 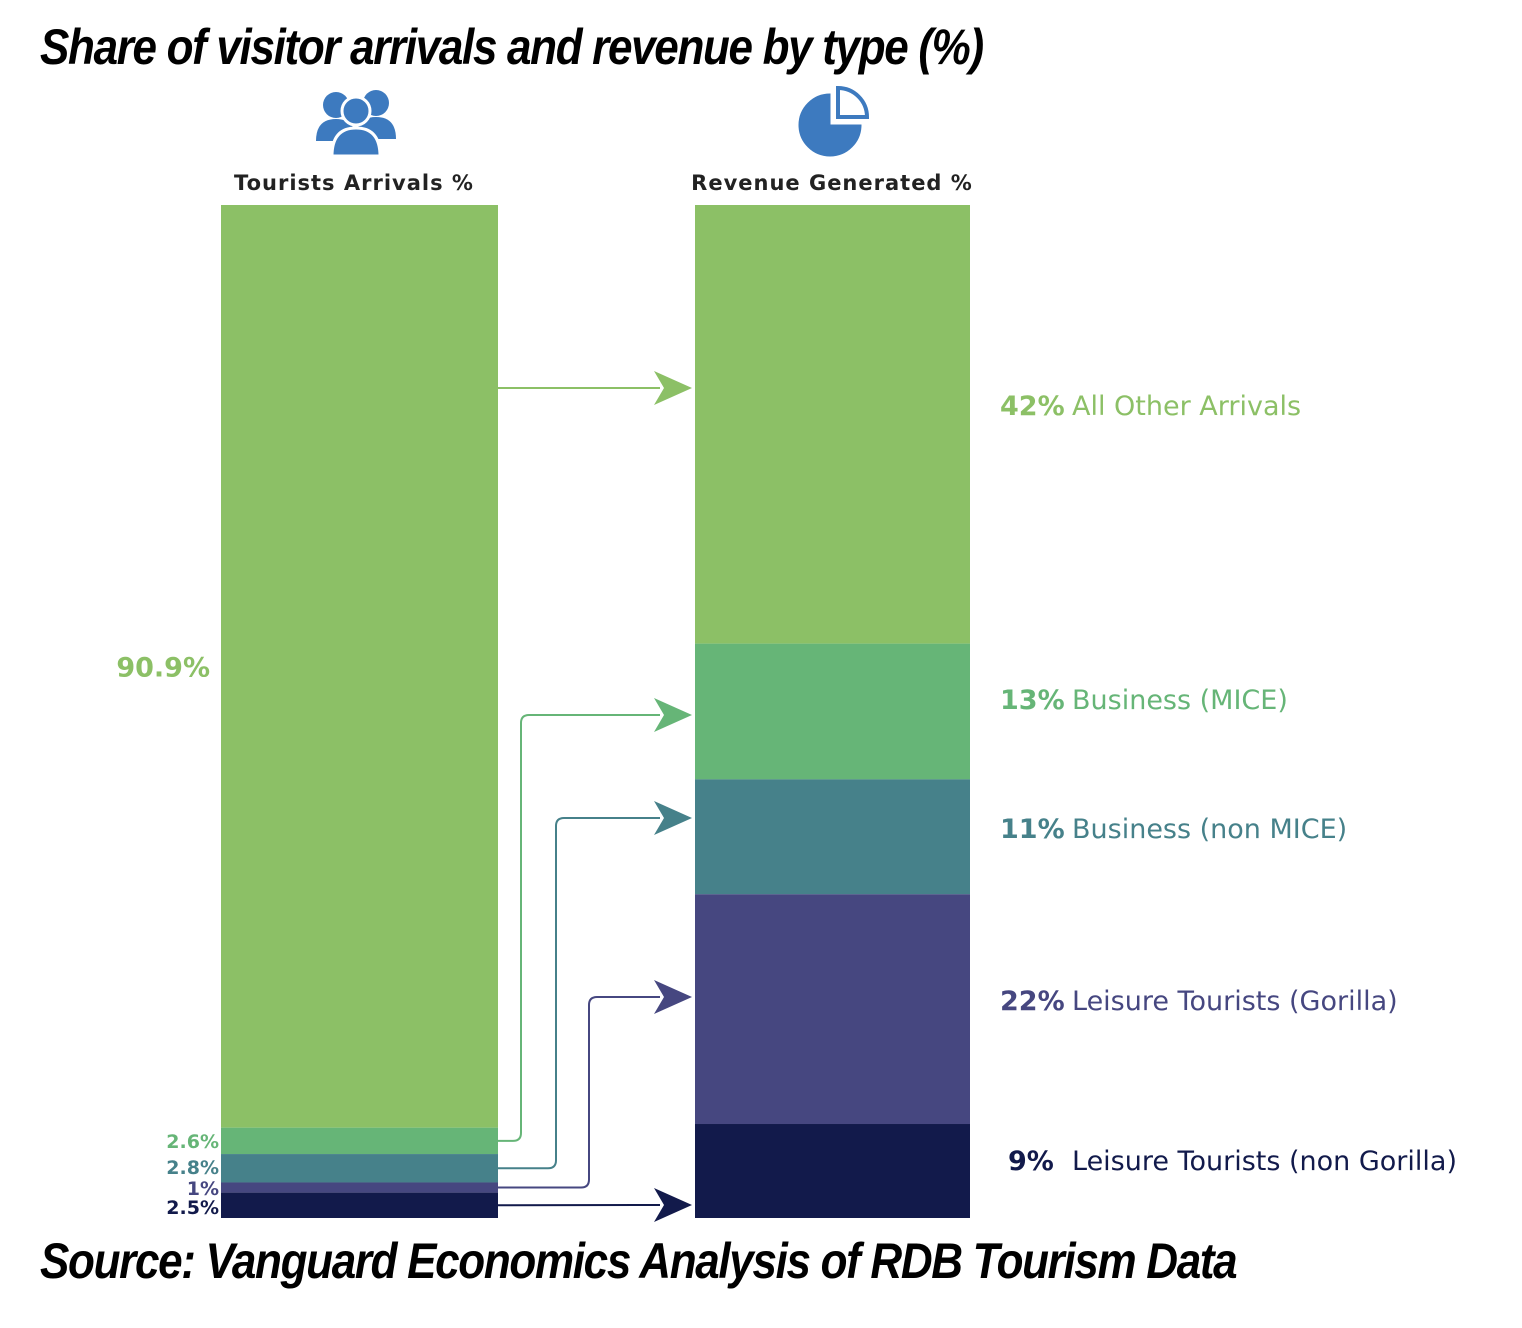 What do you see at coordinates (163, 667) in the screenshot?
I see `arrivals-label-all-other-arrivals: 90.9%` at bounding box center [163, 667].